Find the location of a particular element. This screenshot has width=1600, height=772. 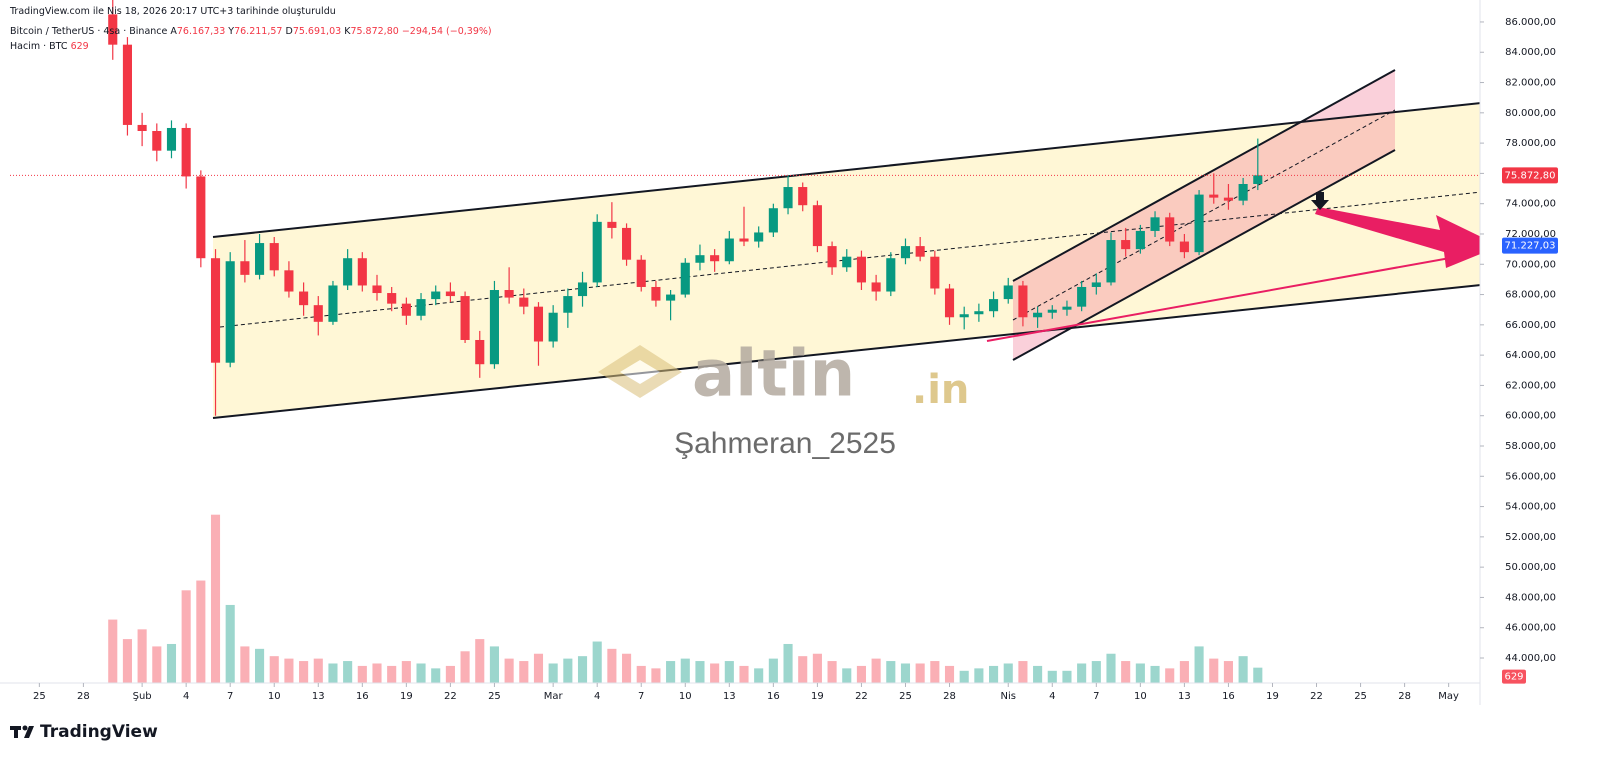

y-tick-label: 54.000,00 is located at coordinates (1530, 507).